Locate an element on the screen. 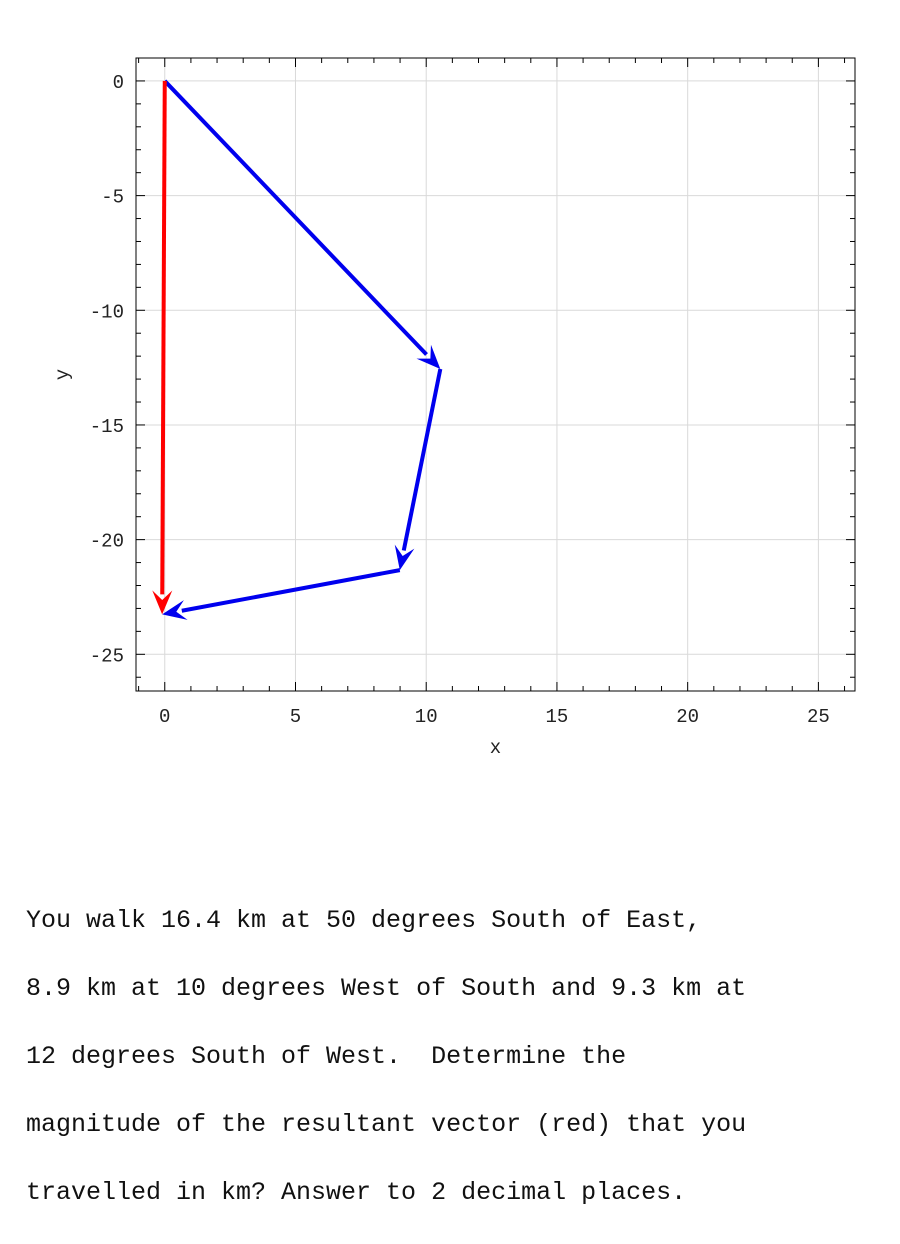 The image size is (900, 1244). x-tick-label: 0 is located at coordinates (164, 717).